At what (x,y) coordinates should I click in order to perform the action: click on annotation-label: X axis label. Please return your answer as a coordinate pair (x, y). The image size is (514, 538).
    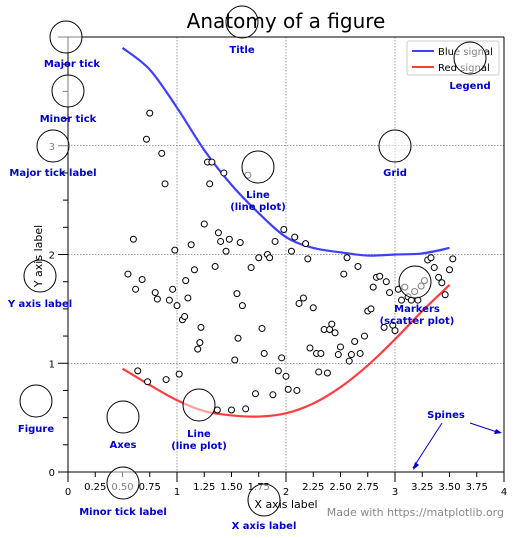
    Looking at the image, I should click on (264, 526).